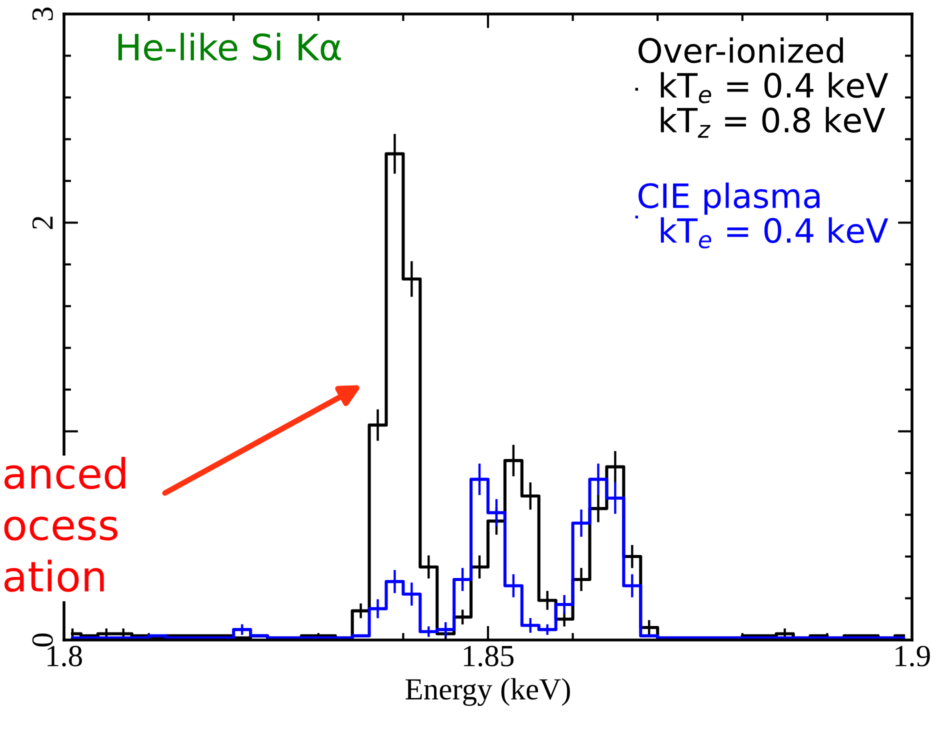 The image size is (943, 734). I want to click on legend-label: Over-ionized kT$_{e}$ = 0.4 keV kT$_{z}$ = 0.8 keV, so click(763, 87).